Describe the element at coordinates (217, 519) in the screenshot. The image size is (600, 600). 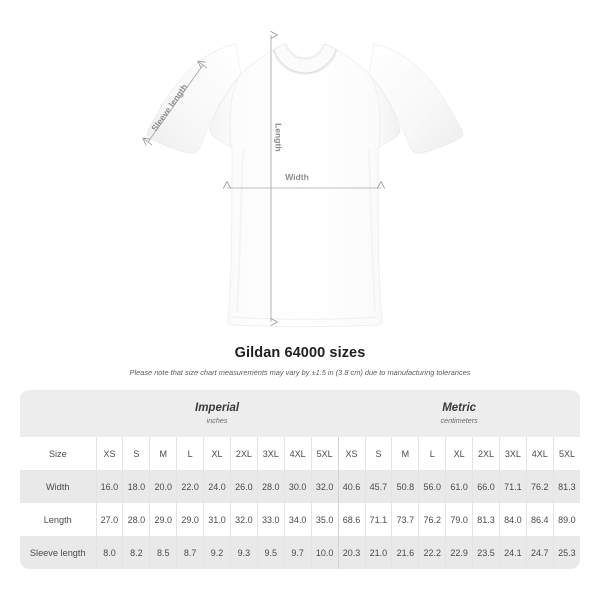
I see `cell: 31.0` at that location.